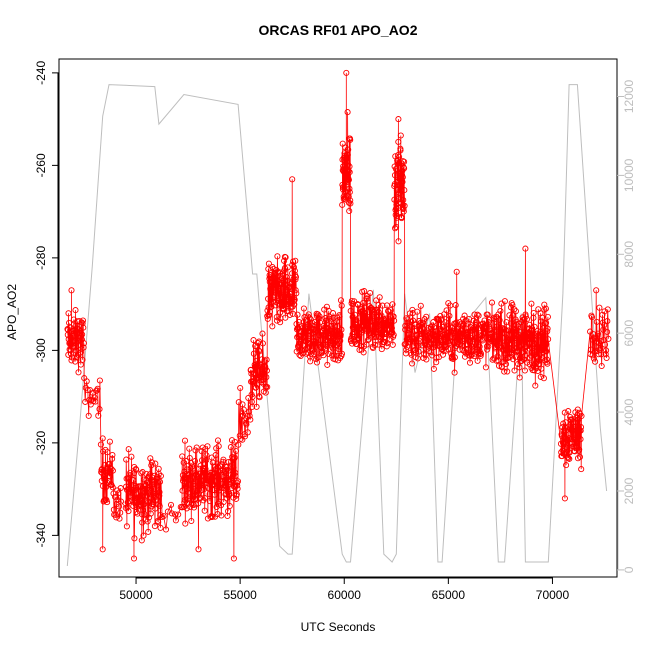 This screenshot has height=650, width=650. What do you see at coordinates (41, 350) in the screenshot?
I see `y-tick-label: -300` at bounding box center [41, 350].